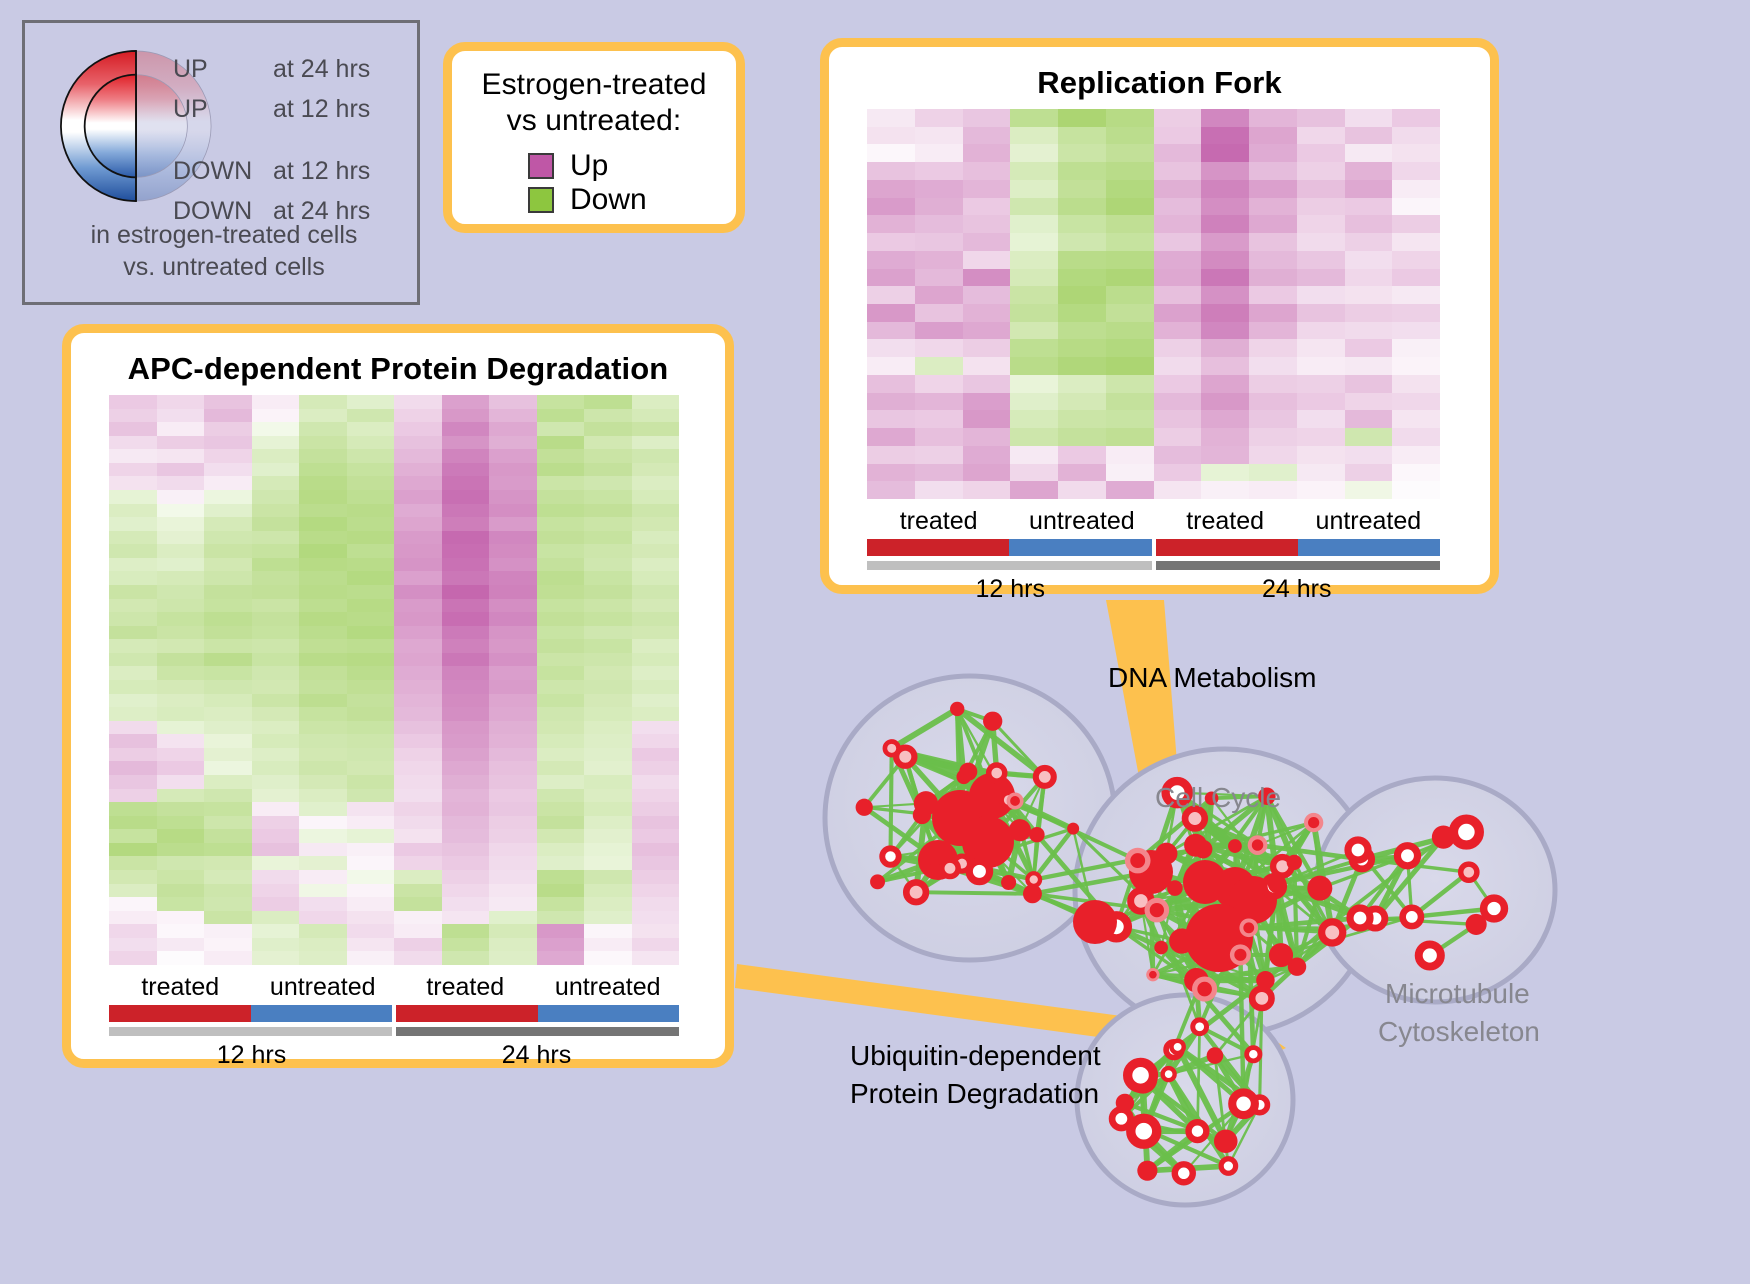 The height and width of the screenshot is (1284, 1750). Describe the element at coordinates (394, 680) in the screenshot. I see `apc-degradation-heatmap` at that location.